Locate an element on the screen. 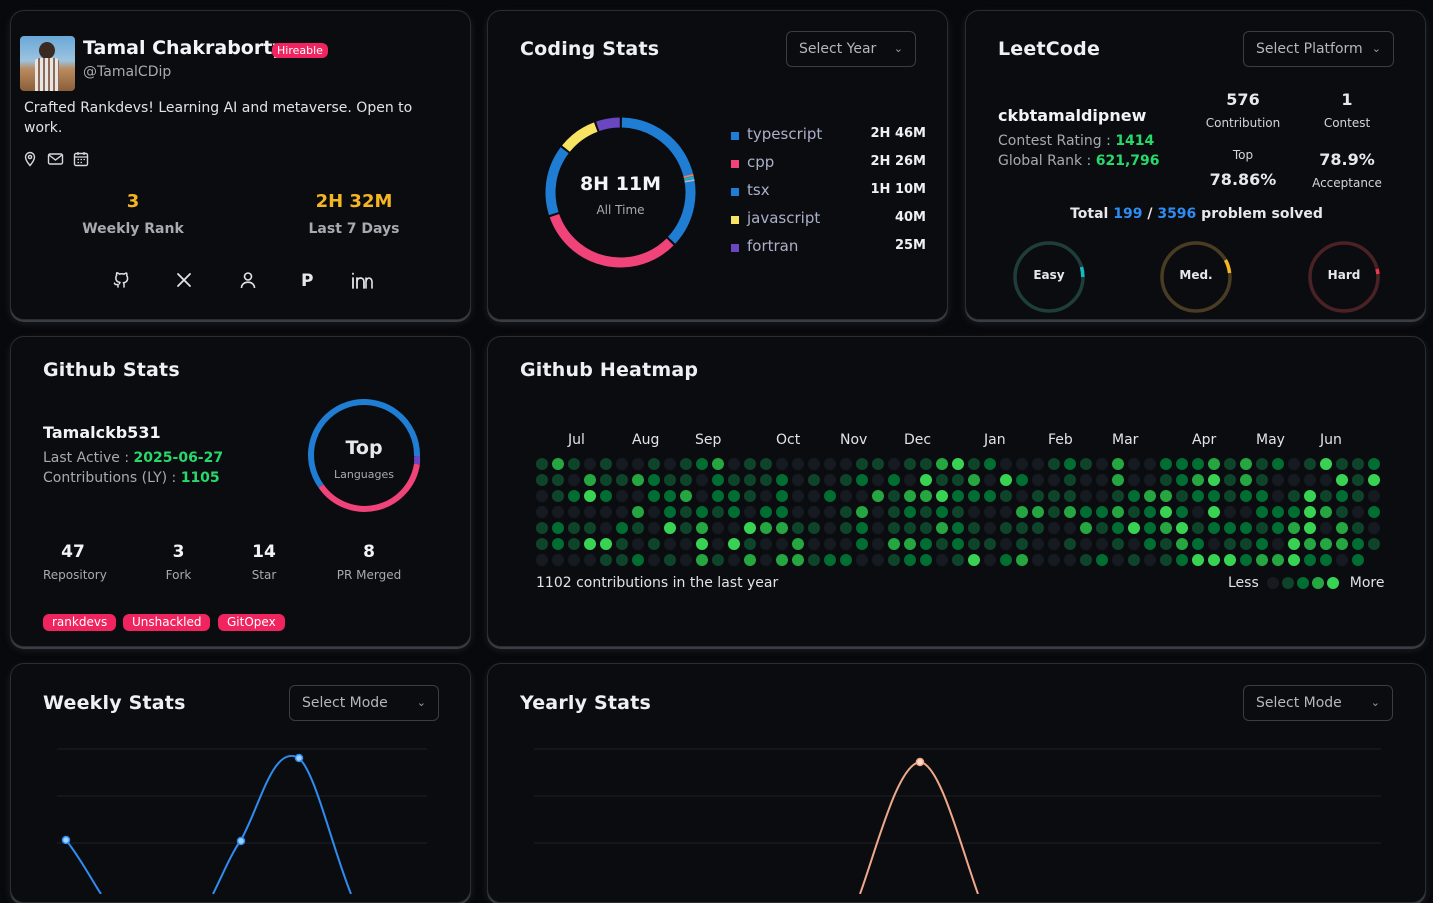  donut-segment-javascript is located at coordinates (581, 138).